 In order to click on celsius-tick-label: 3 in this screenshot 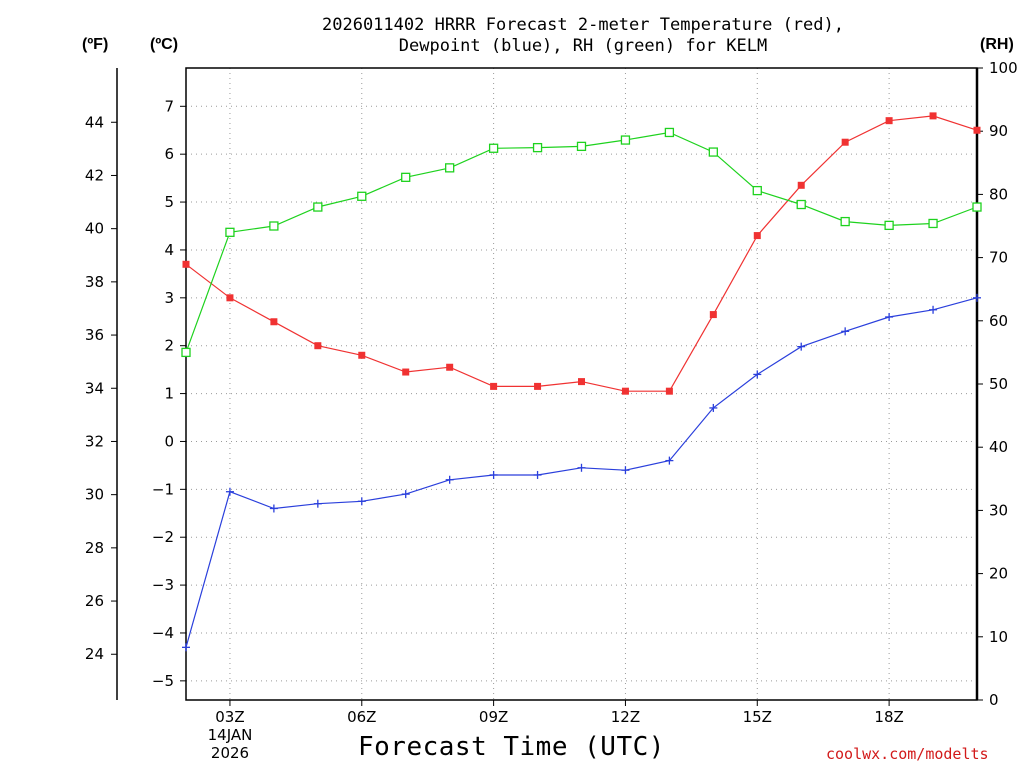, I will do `click(169, 298)`.